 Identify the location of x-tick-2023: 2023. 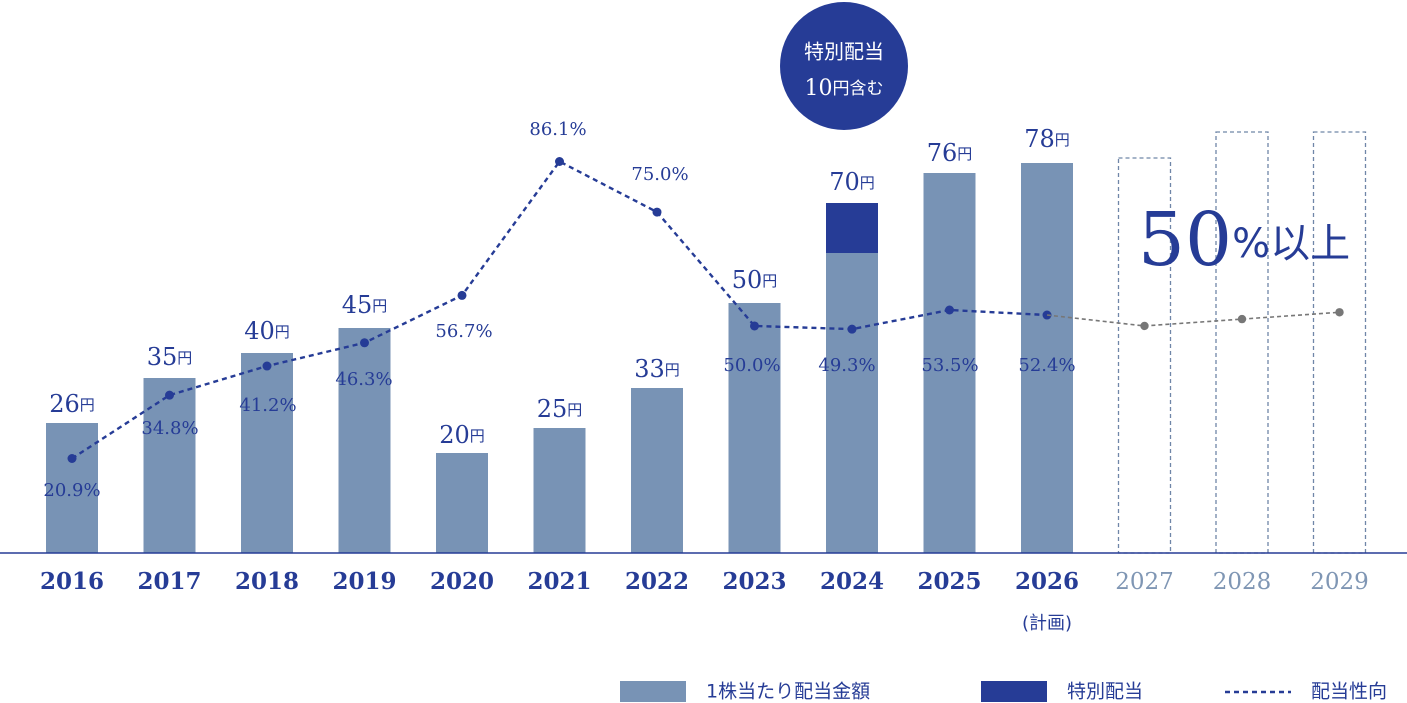
(754, 581).